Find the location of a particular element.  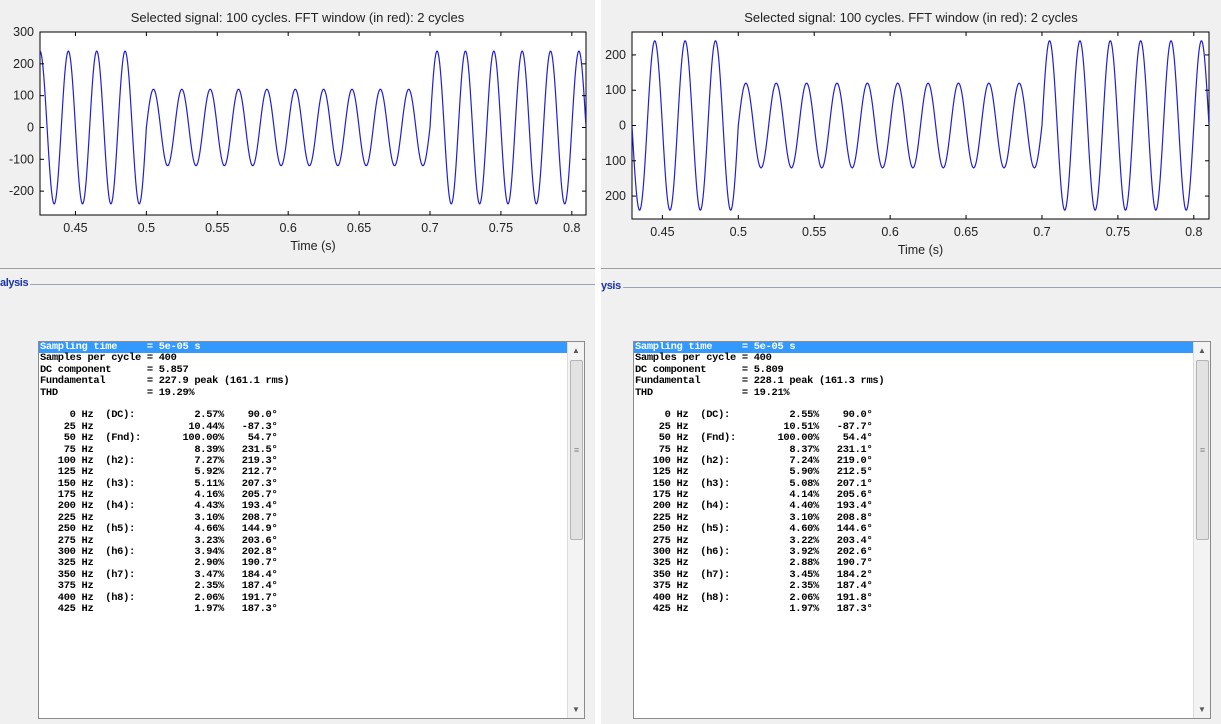

separator is located at coordinates (911, 268).